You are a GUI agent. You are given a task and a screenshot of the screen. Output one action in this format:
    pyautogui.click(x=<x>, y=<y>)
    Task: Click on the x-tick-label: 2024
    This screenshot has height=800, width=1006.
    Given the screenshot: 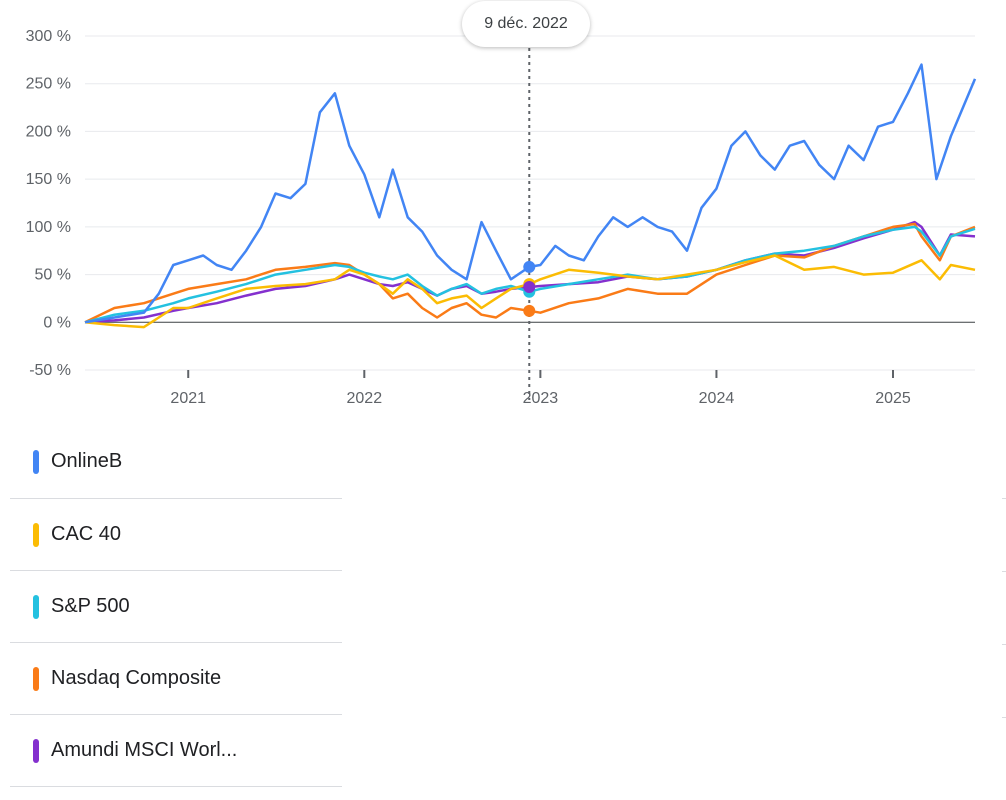 What is the action you would take?
    pyautogui.click(x=717, y=398)
    